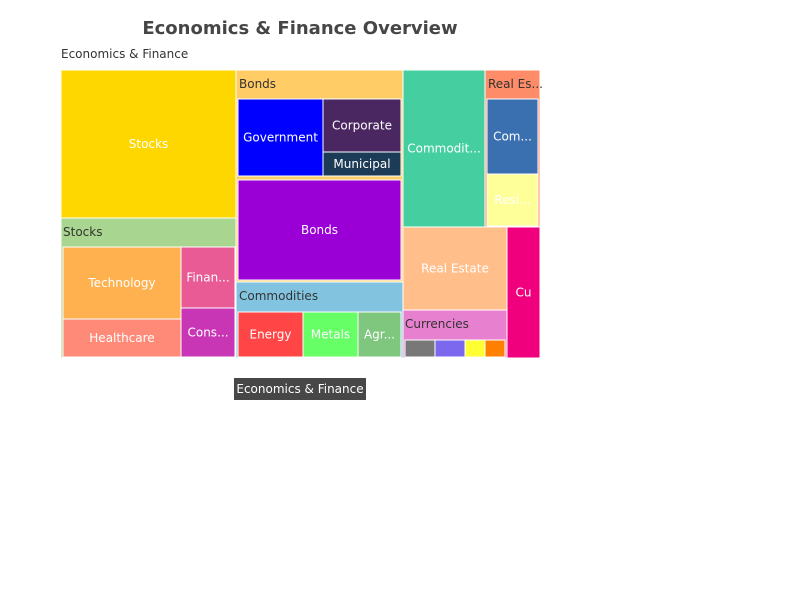 The width and height of the screenshot is (800, 600). I want to click on group-commodities-label: Commodities, so click(278, 296).